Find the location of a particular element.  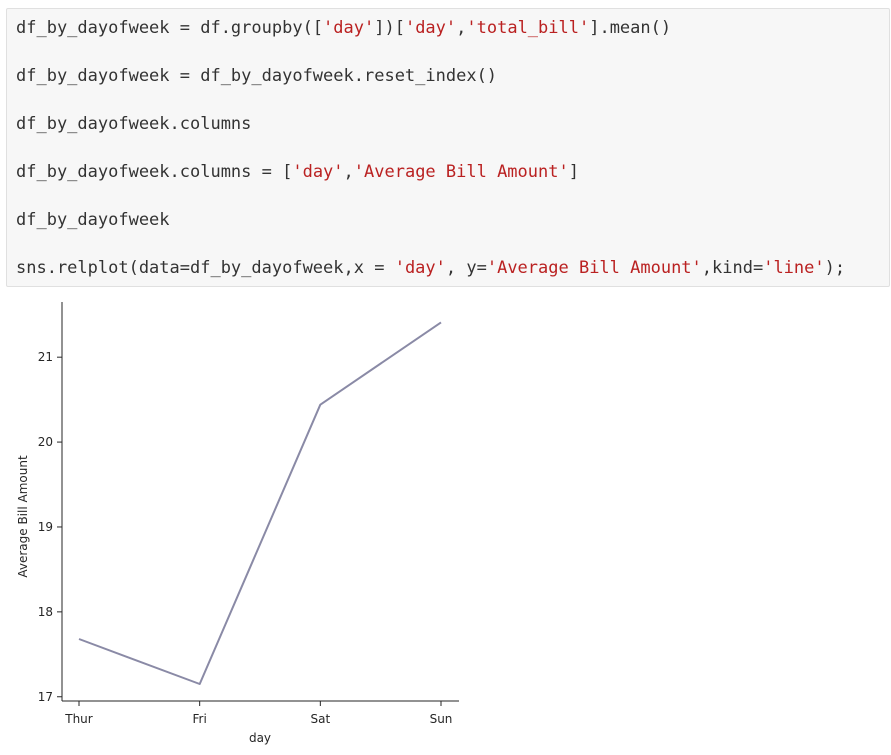

y-tick-label: 18 is located at coordinates (45, 612).